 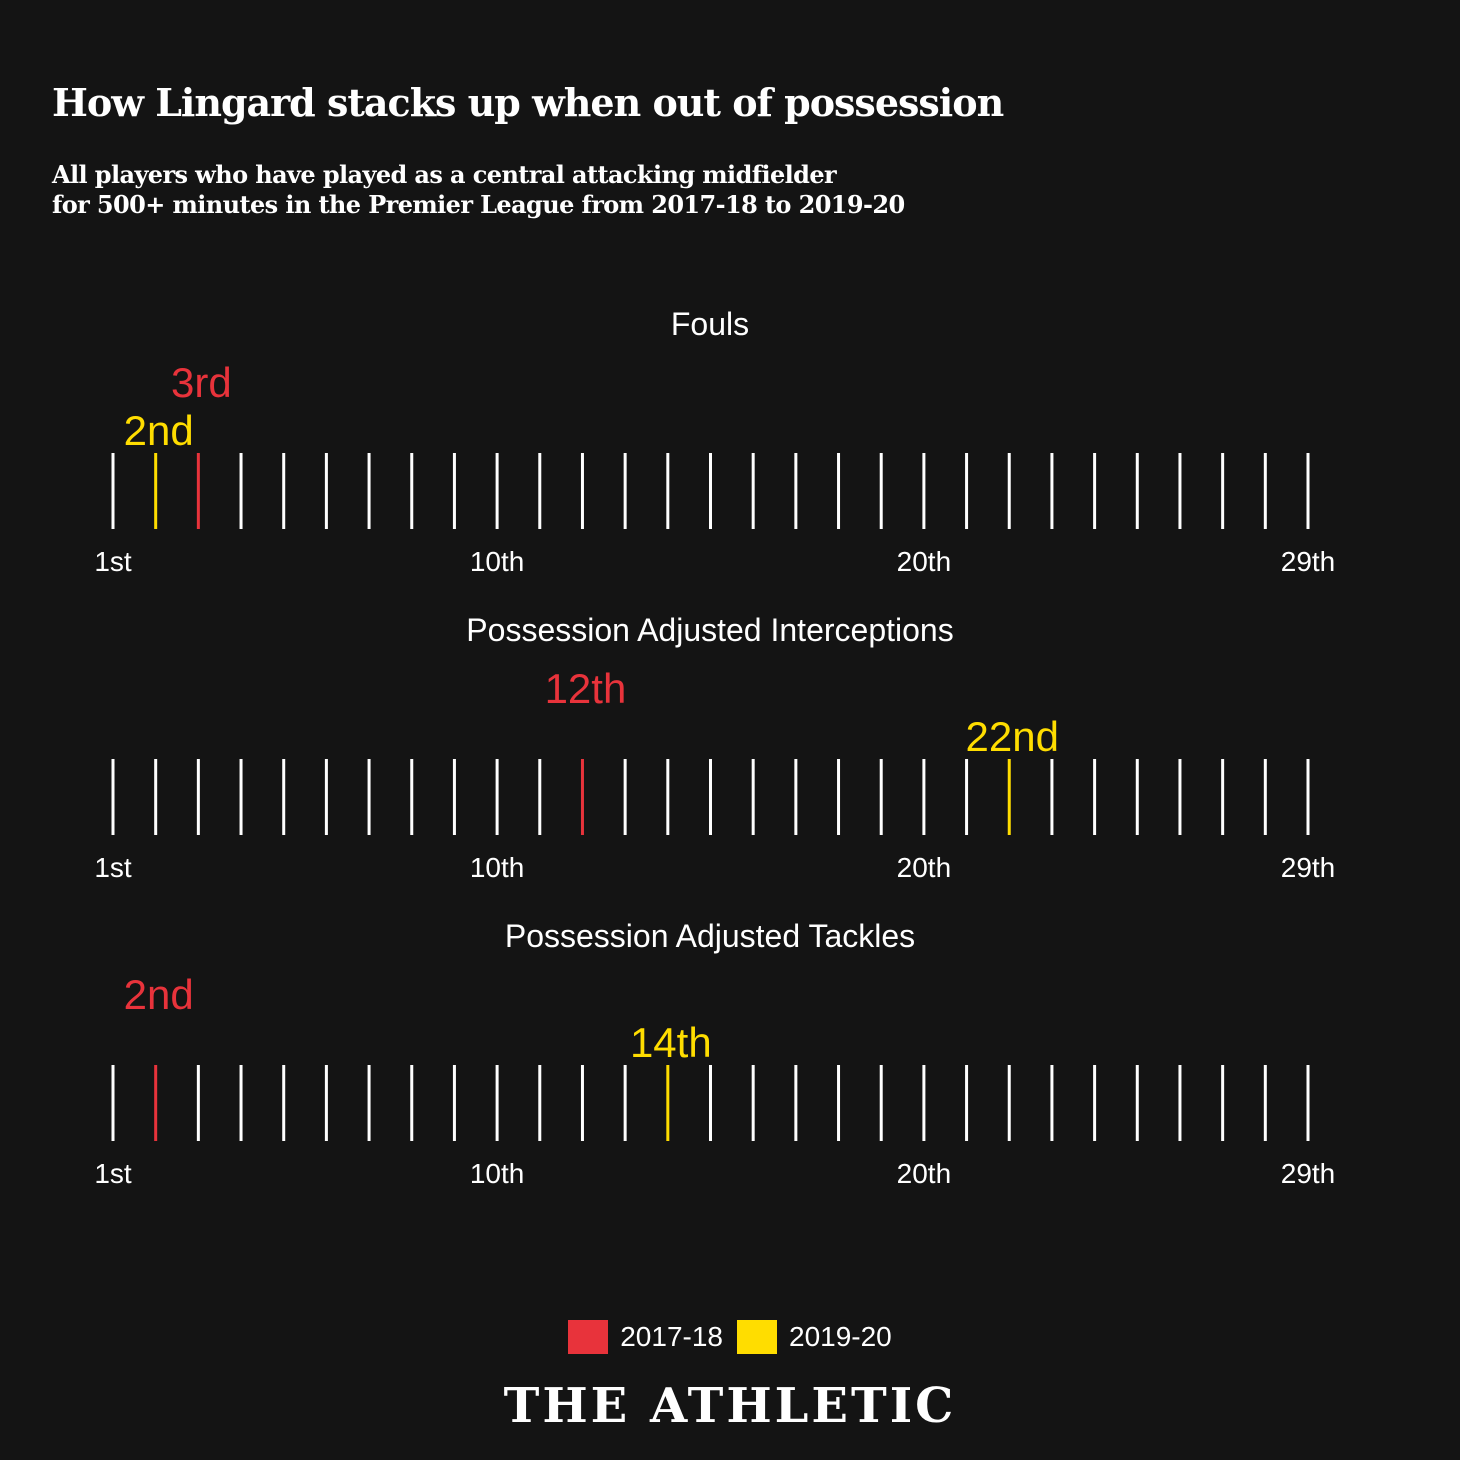 I want to click on rank-label-2017-18: 12th, so click(x=586, y=688).